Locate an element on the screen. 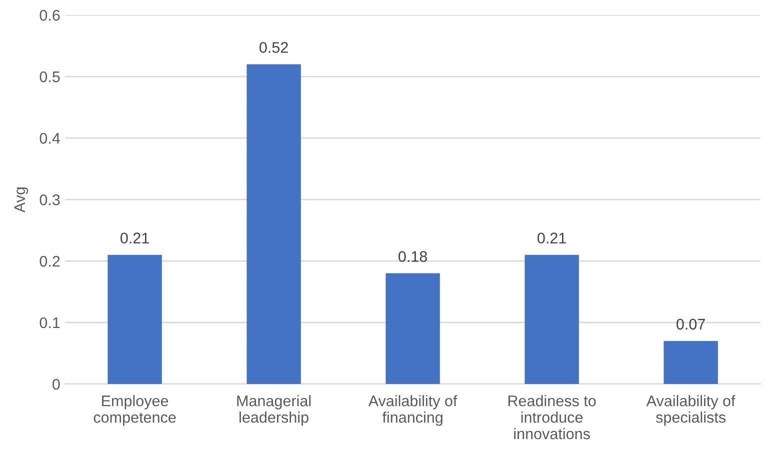  y-tick-label: 0.4 is located at coordinates (50, 138).